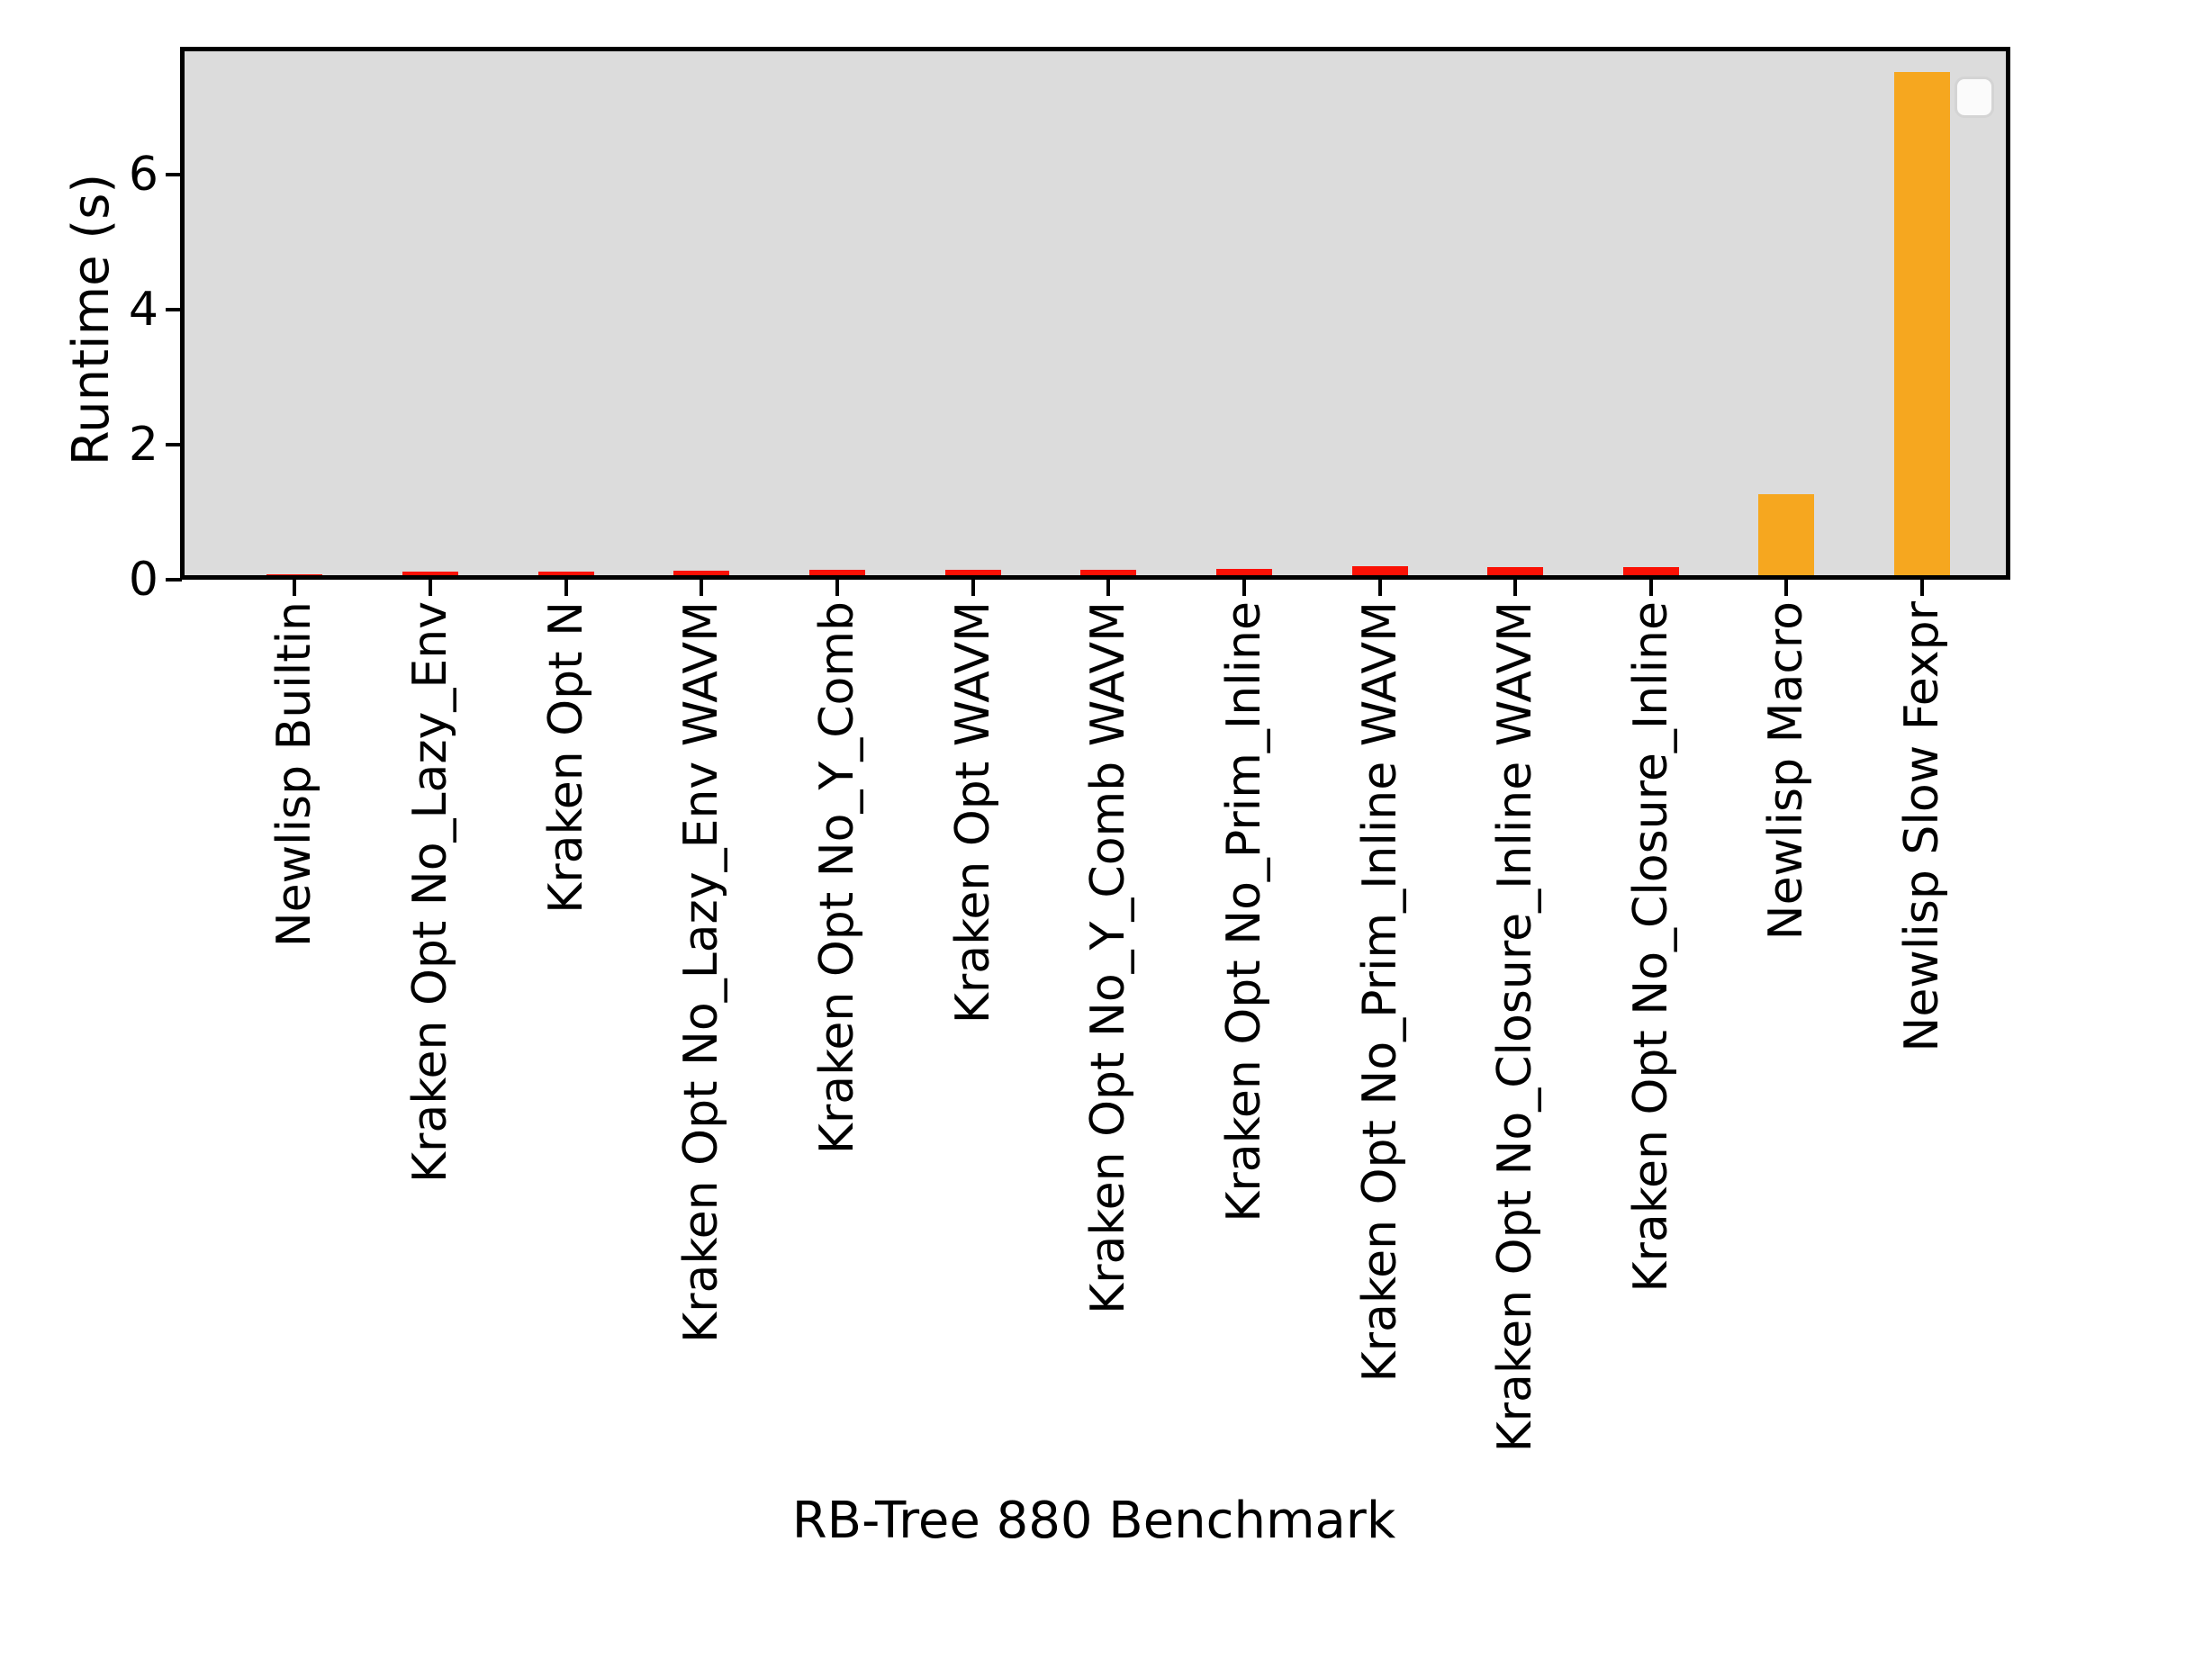 The image size is (2212, 1659). What do you see at coordinates (143, 580) in the screenshot?
I see `y-tick-label: 0` at bounding box center [143, 580].